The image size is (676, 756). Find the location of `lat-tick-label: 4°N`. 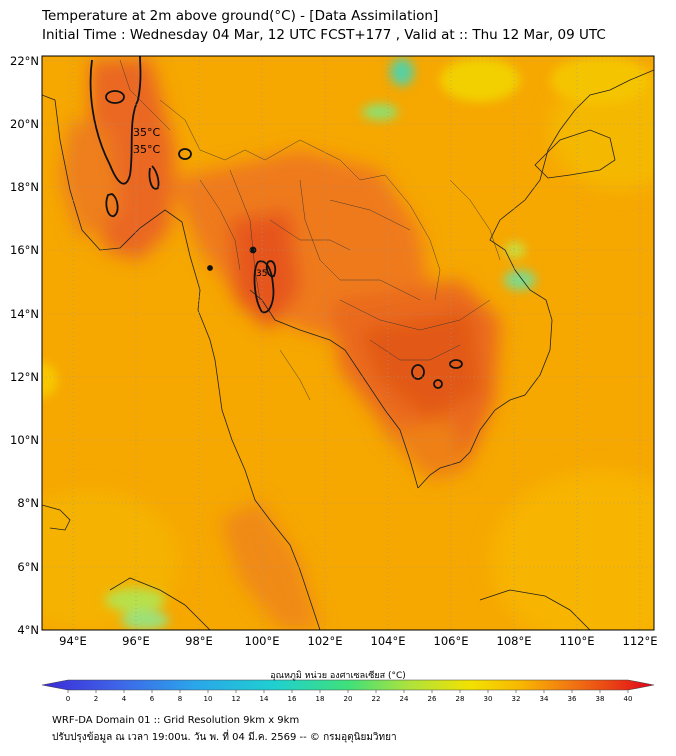

lat-tick-label: 4°N is located at coordinates (28, 630).